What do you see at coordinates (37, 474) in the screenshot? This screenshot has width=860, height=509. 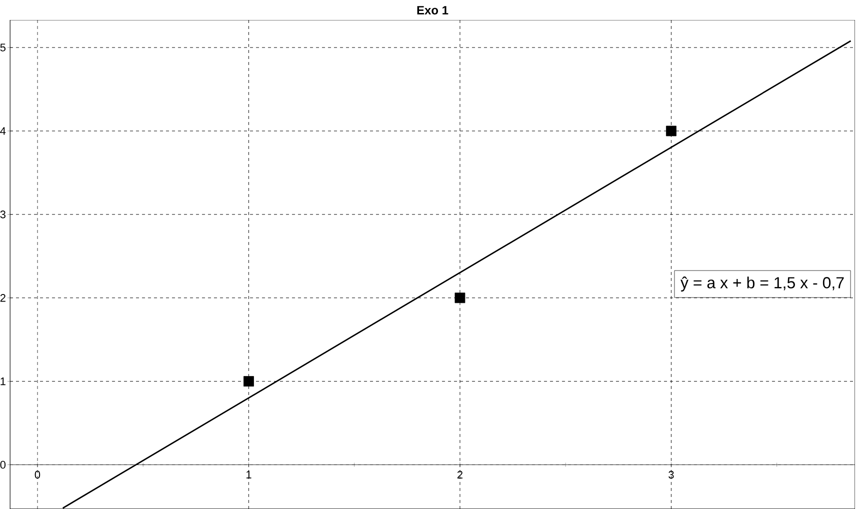 I see `x-tick-label: 0` at bounding box center [37, 474].